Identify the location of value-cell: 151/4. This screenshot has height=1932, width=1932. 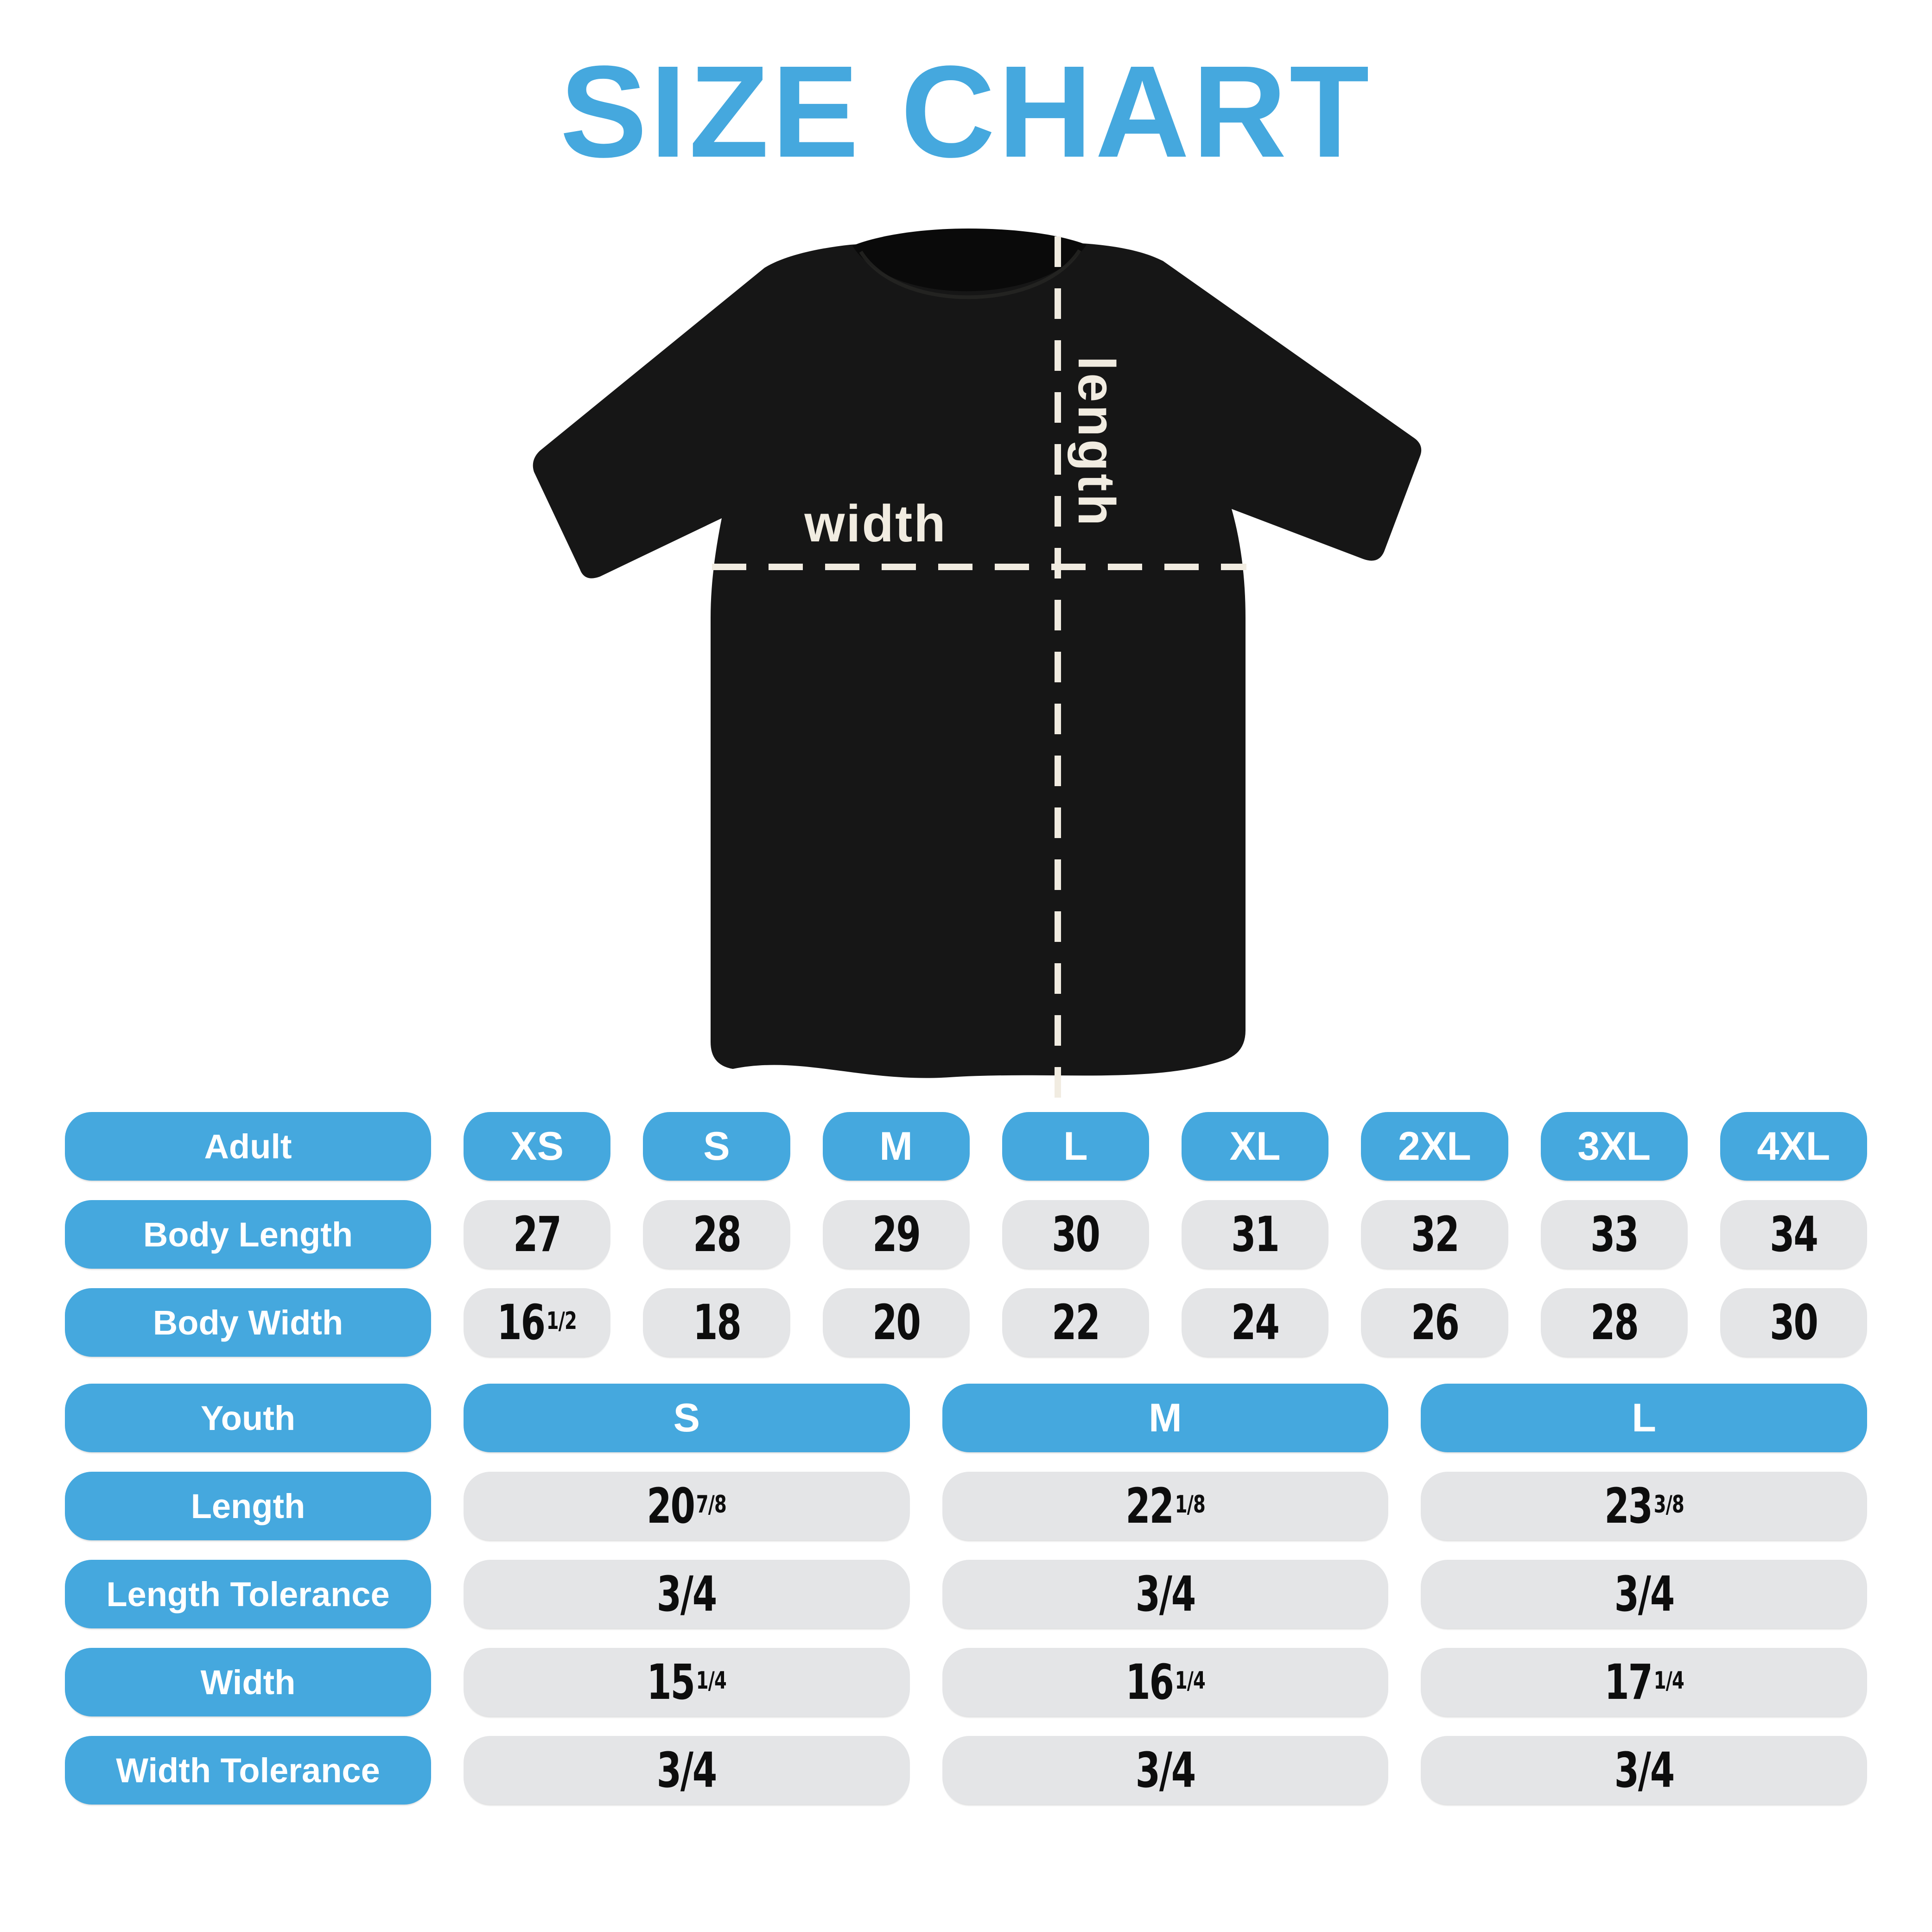
(687, 1682).